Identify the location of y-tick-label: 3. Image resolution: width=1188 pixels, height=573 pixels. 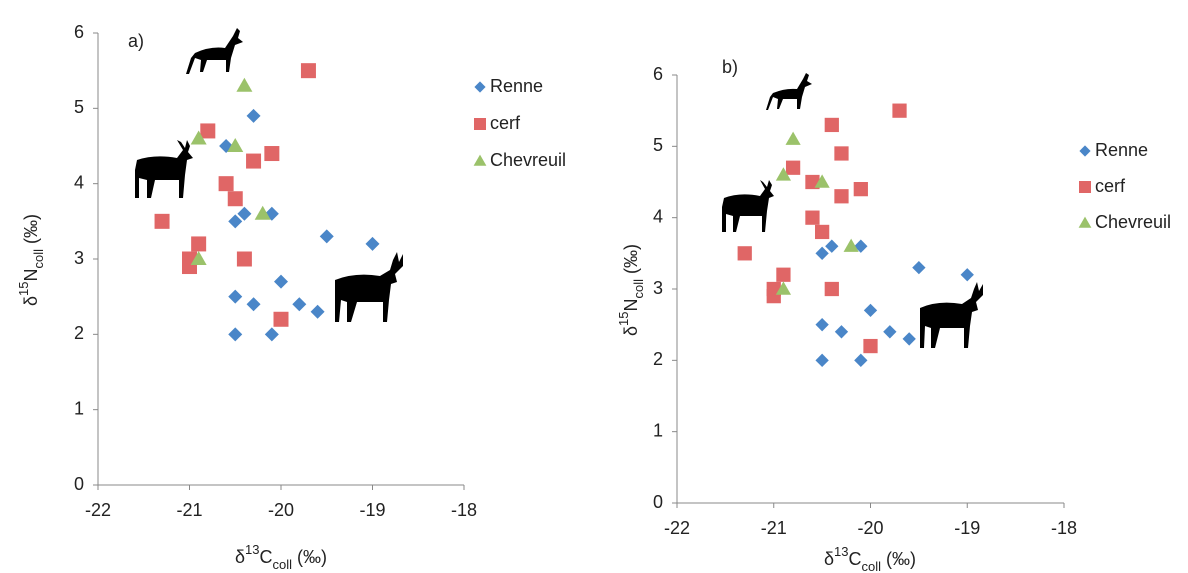
(658, 288).